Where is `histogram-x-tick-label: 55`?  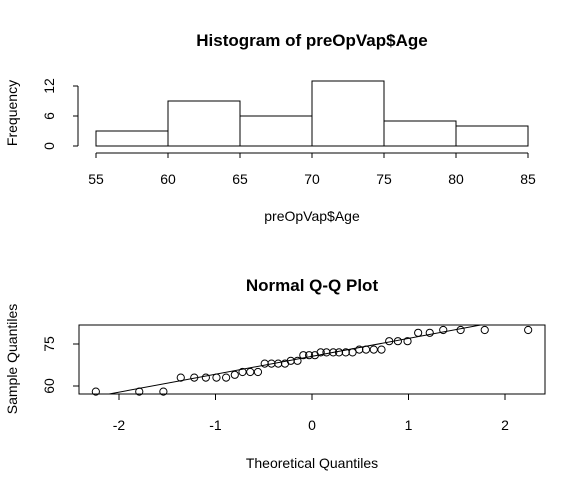 histogram-x-tick-label: 55 is located at coordinates (96, 179).